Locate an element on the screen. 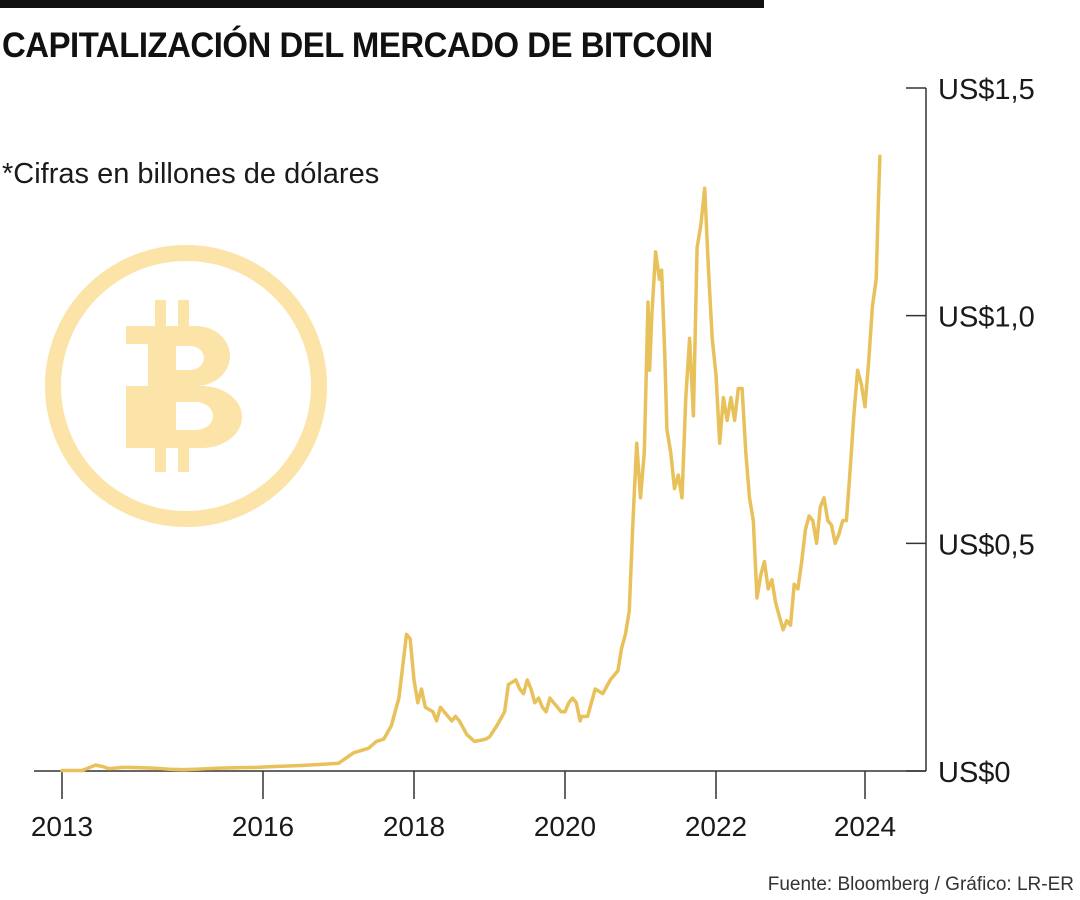 Image resolution: width=1080 pixels, height=900 pixels. source-credit: Fuente: Bloomberg / Gráfico: LR-ER is located at coordinates (920, 884).